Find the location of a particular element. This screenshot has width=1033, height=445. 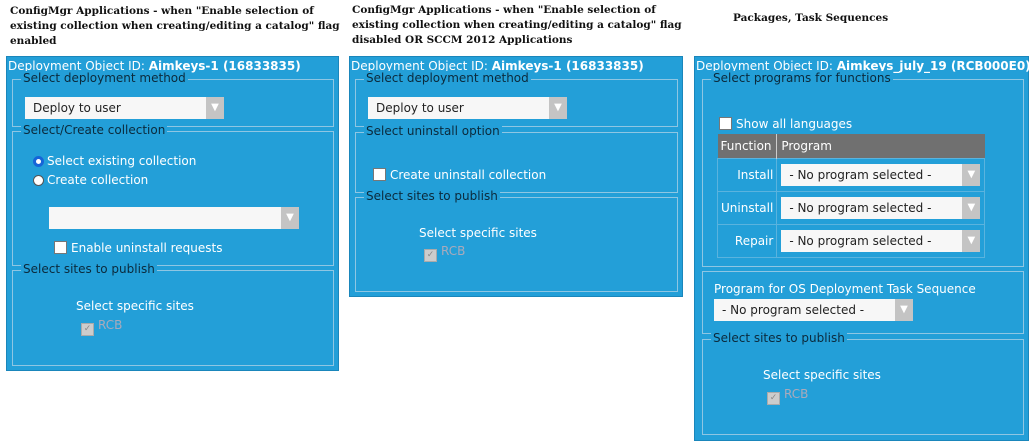

collection-select: ▼ is located at coordinates (174, 218).